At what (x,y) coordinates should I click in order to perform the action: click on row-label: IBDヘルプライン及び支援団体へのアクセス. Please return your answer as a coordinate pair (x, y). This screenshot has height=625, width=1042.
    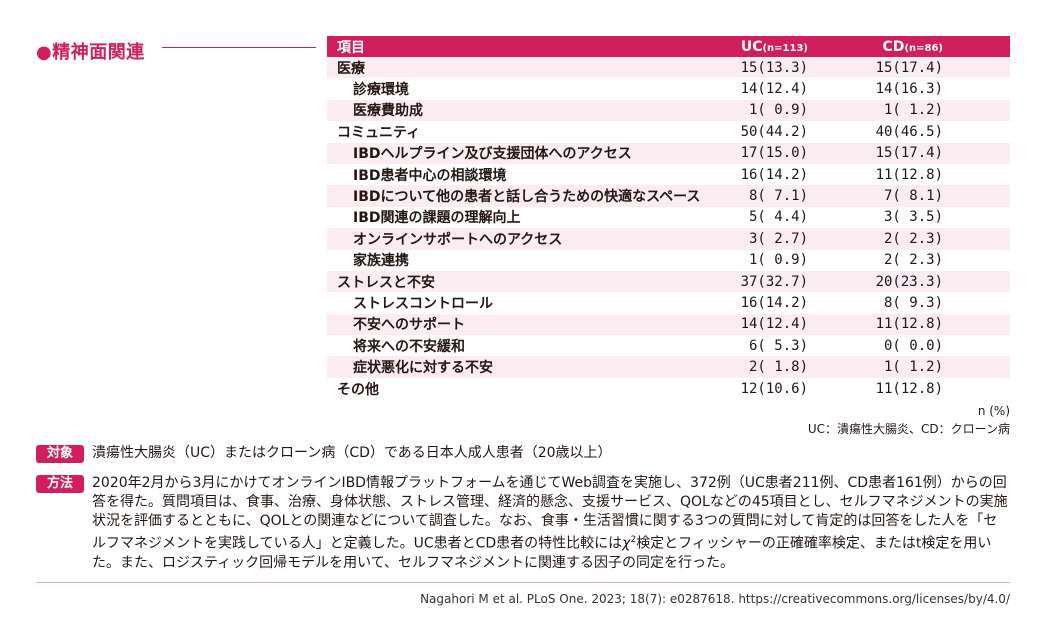
    Looking at the image, I should click on (520, 153).